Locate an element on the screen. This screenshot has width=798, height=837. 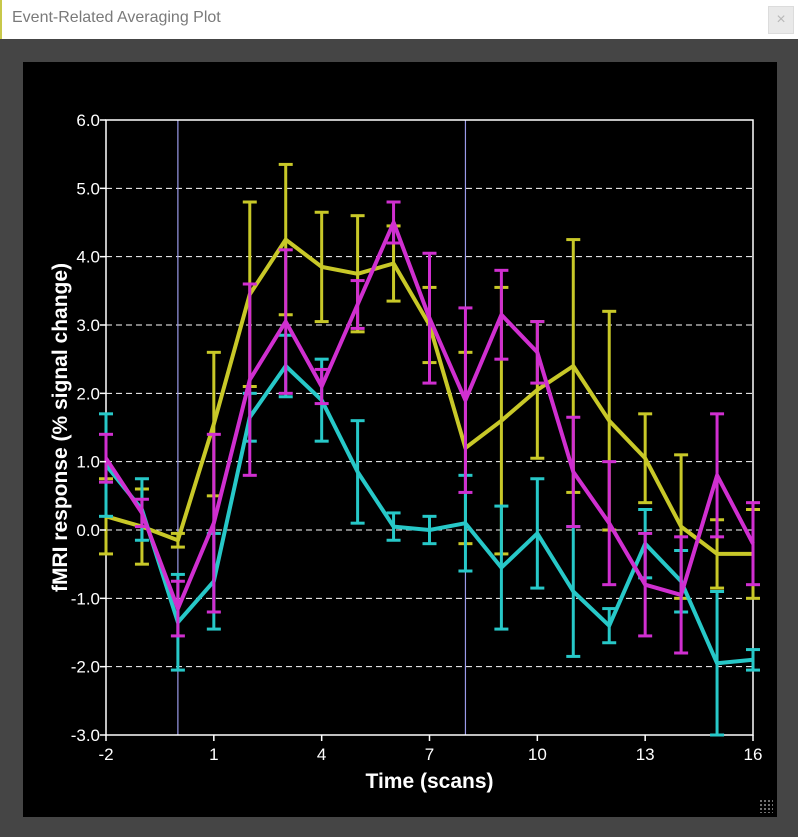
x-tick-label: 10 is located at coordinates (537, 754).